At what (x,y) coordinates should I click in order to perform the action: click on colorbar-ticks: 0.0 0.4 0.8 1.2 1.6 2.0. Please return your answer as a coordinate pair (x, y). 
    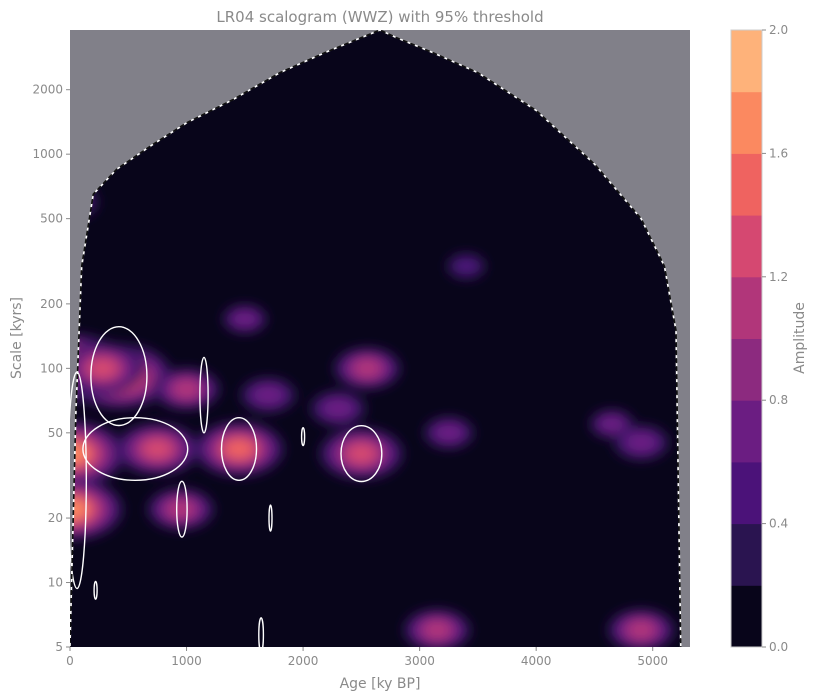
    Looking at the image, I should click on (775, 338).